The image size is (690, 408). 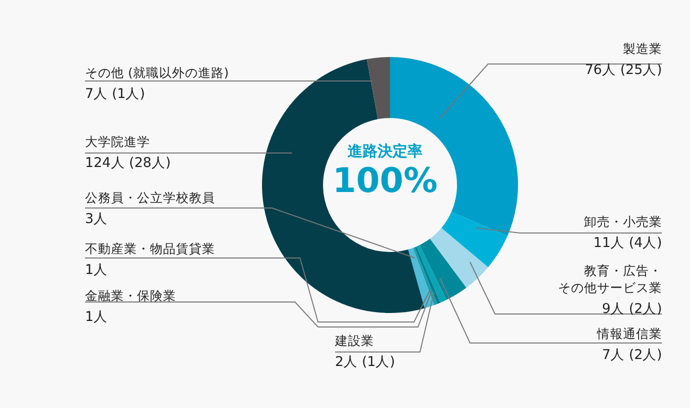 What do you see at coordinates (610, 279) in the screenshot?
I see `slice-label: 教育・広告・その他サービス業` at bounding box center [610, 279].